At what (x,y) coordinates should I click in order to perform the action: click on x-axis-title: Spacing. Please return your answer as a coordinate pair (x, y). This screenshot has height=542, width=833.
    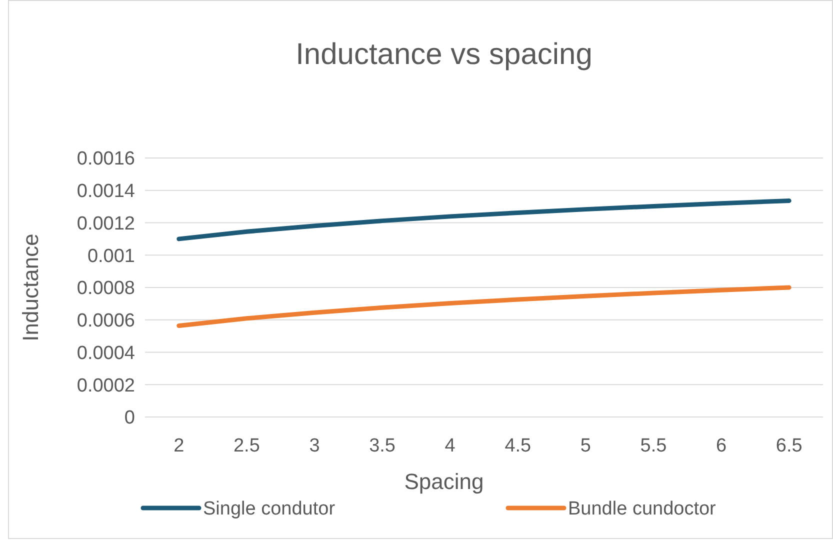
    Looking at the image, I should click on (444, 481).